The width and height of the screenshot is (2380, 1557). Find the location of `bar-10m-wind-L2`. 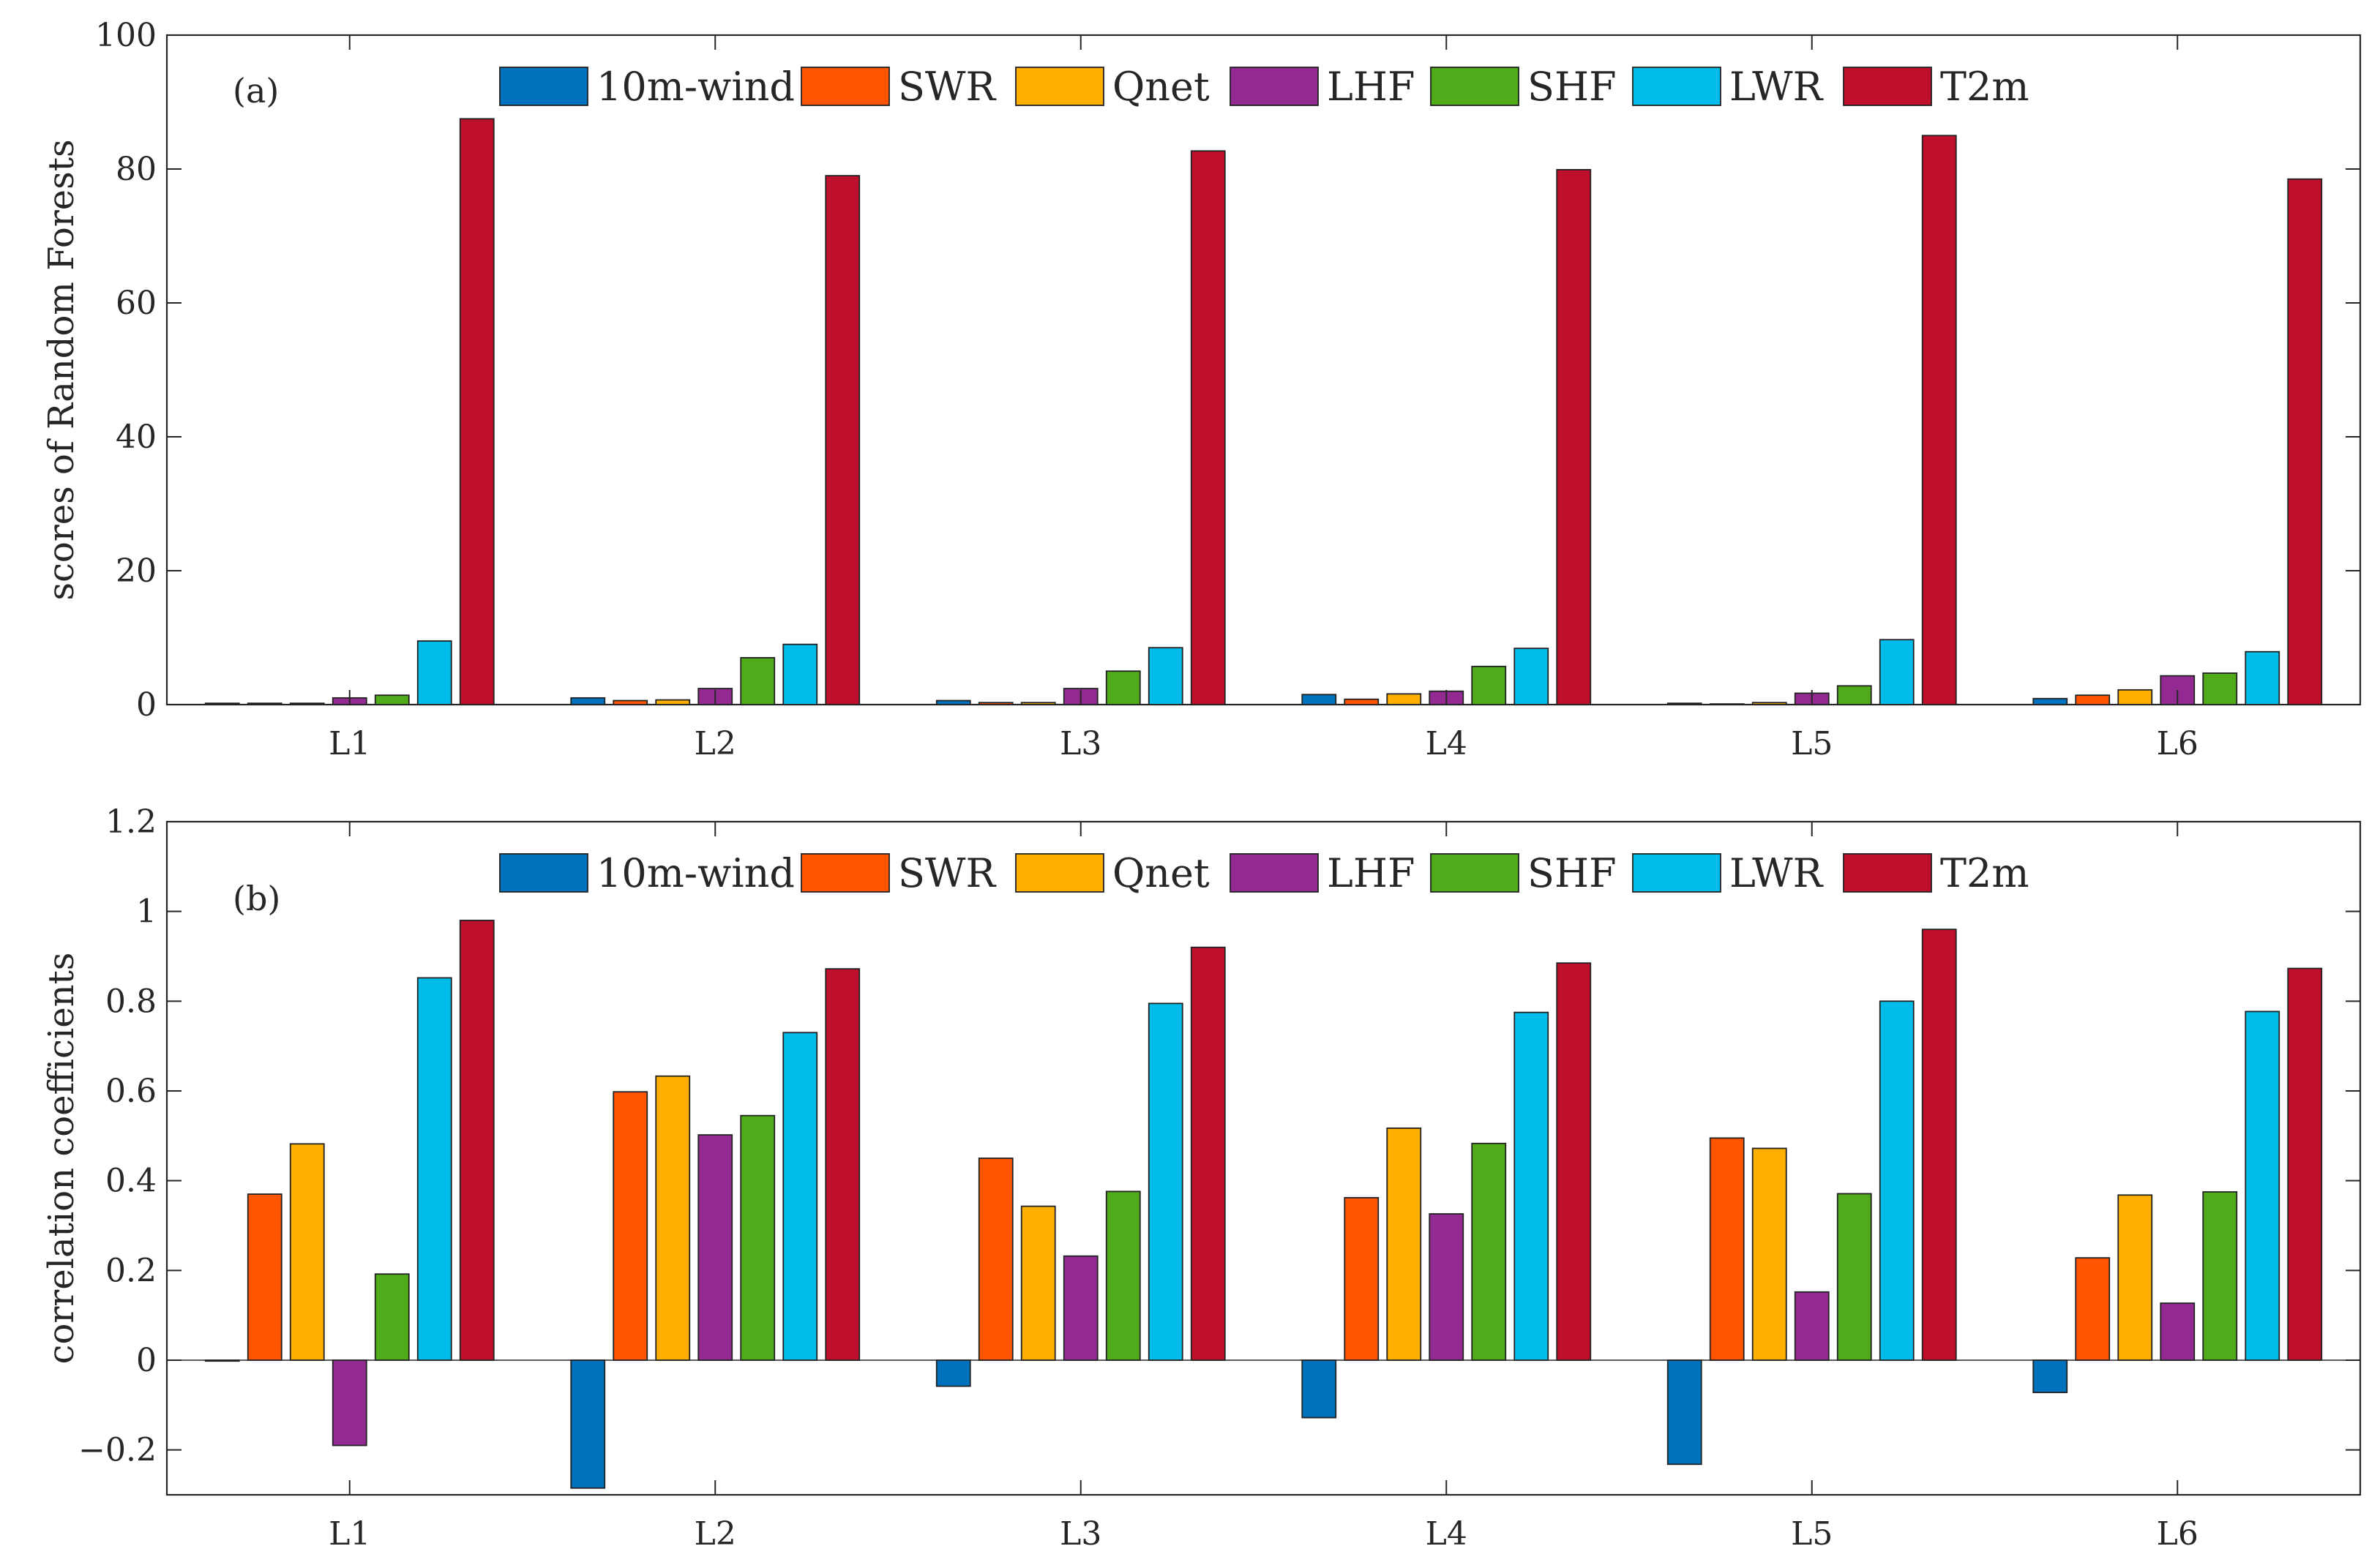

bar-10m-wind-L2 is located at coordinates (588, 701).